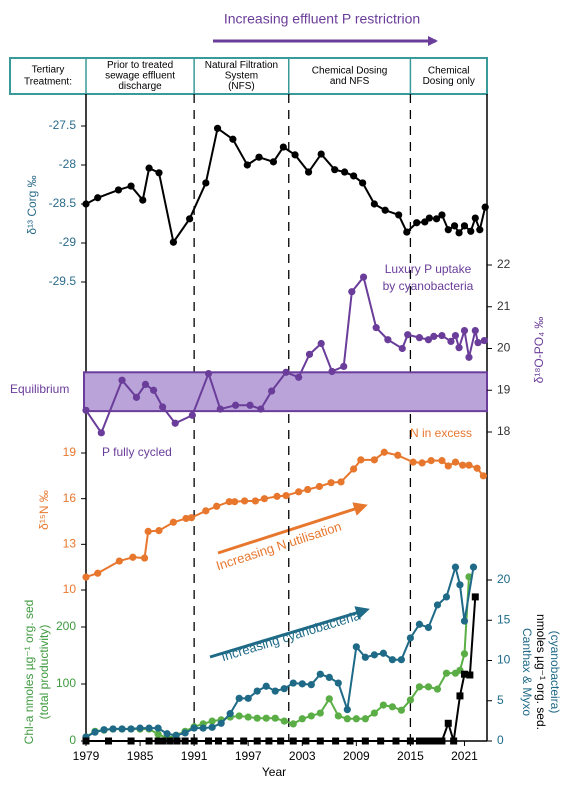 This screenshot has height=791, width=574. Describe the element at coordinates (504, 579) in the screenshot. I see `y-tick-label: 20` at that location.